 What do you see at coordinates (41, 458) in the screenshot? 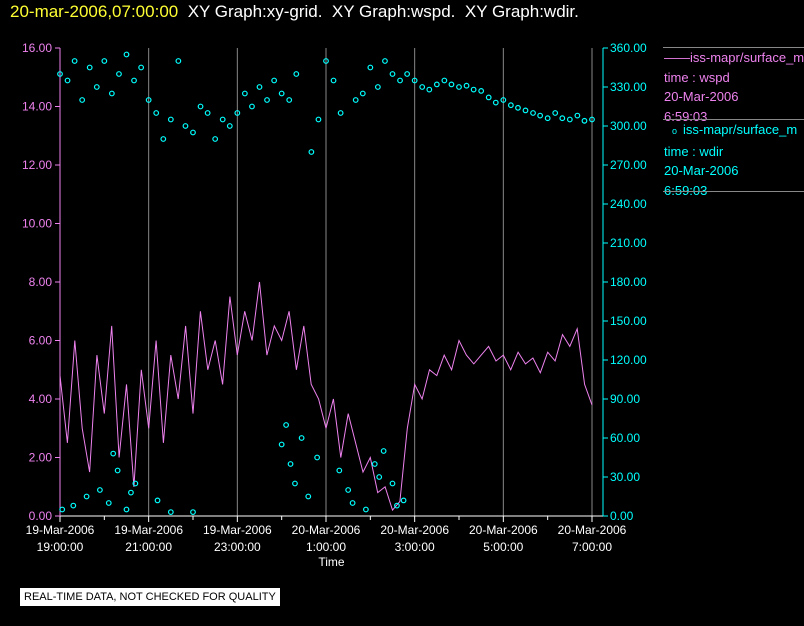
I see `y-left-tick-label: 2.00` at bounding box center [41, 458].